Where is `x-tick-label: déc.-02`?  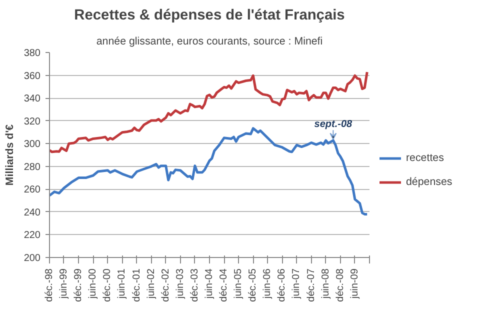 x-tick-label: déc.-02 is located at coordinates (166, 285).